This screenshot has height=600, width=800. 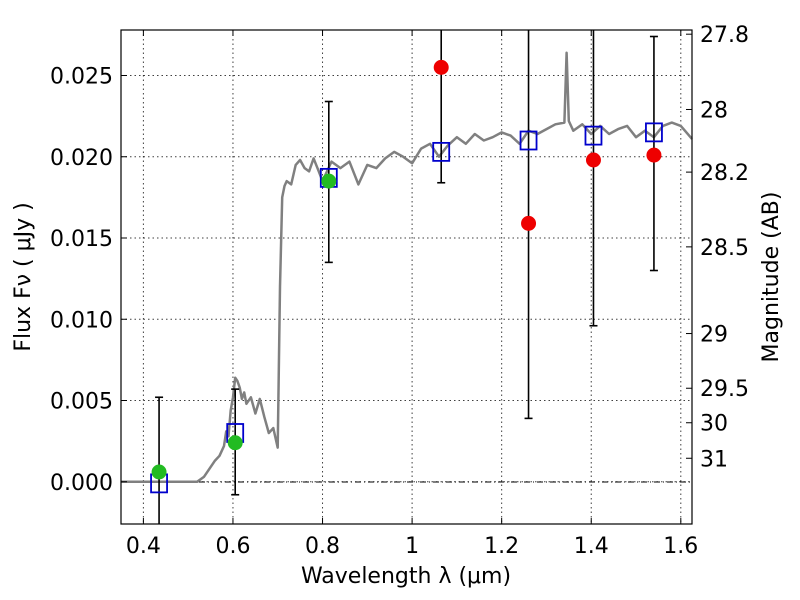 I want to click on x-tick-label: 1, so click(x=412, y=546).